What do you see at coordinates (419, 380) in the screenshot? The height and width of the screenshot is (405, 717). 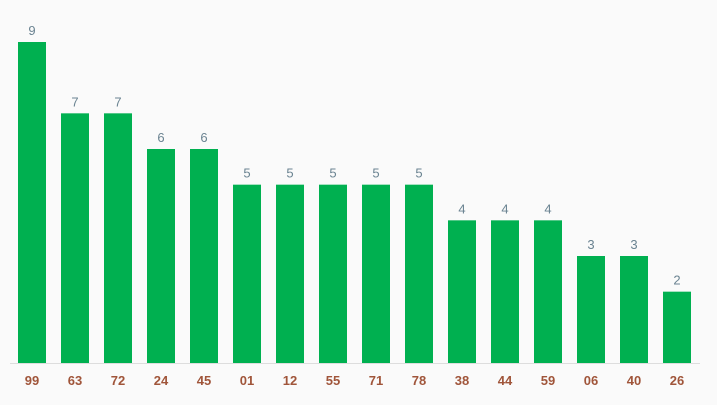 I see `x-tick-label: 78` at bounding box center [419, 380].